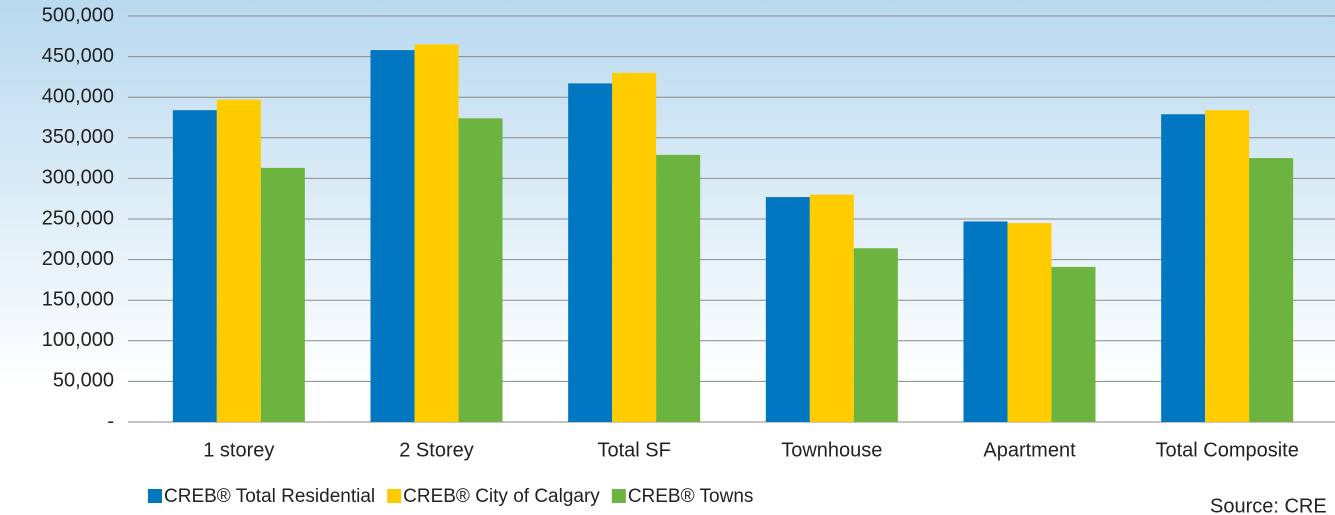 The width and height of the screenshot is (1335, 515). What do you see at coordinates (1029, 450) in the screenshot?
I see `x-tick-label: Apartment` at bounding box center [1029, 450].